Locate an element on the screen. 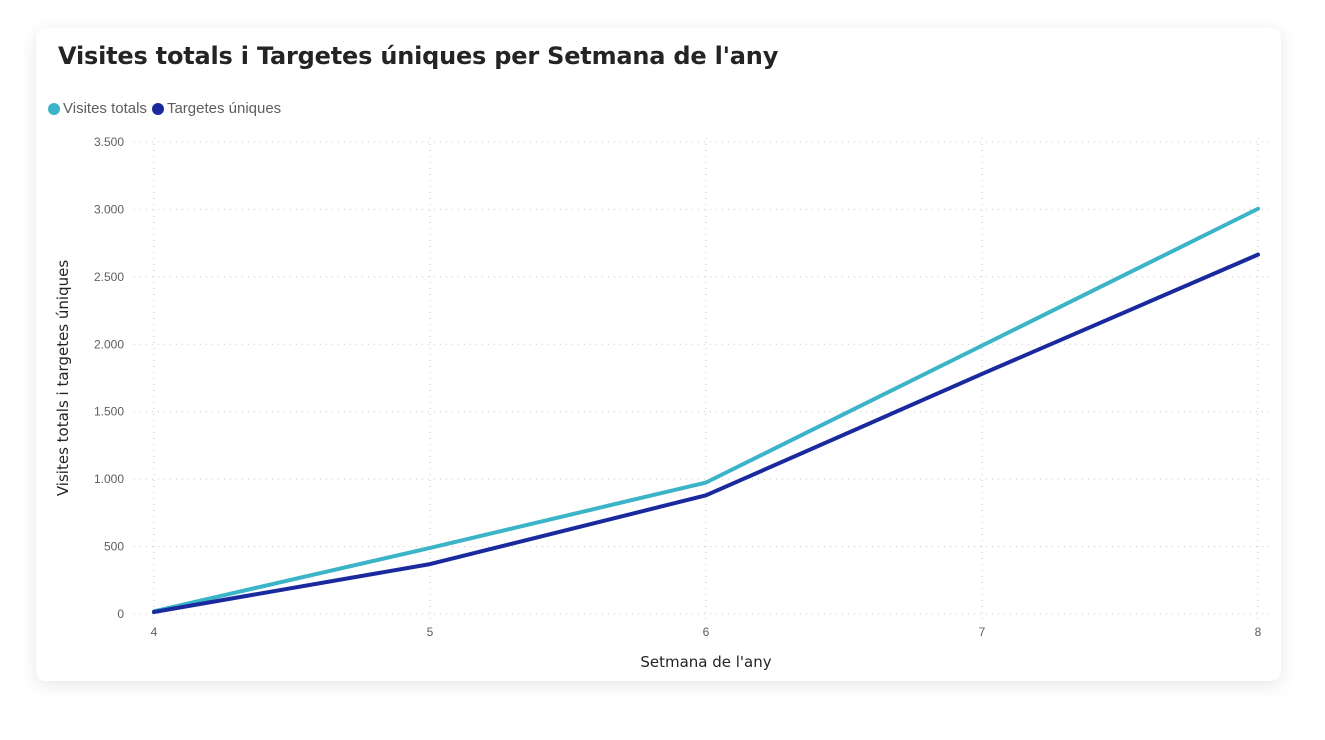 This screenshot has height=740, width=1325. legend-label: Visites totals is located at coordinates (105, 108).